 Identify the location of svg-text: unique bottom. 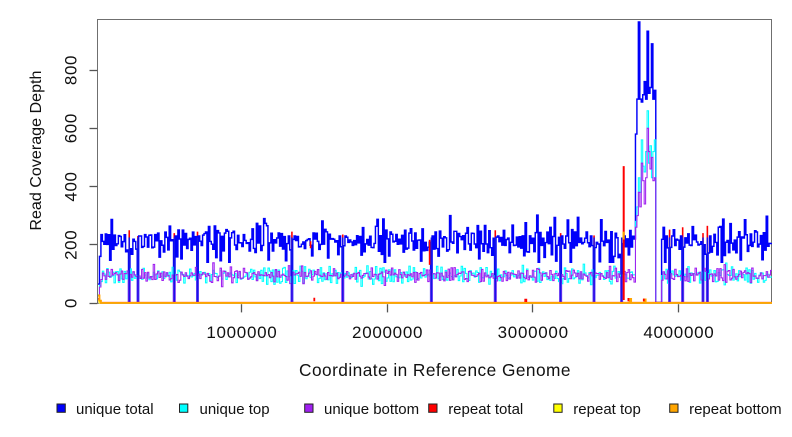
(371, 409).